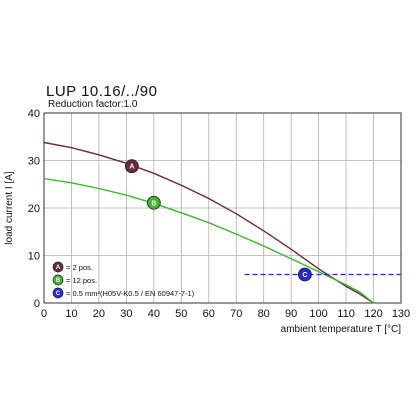  I want to click on y-tick-label: 40, so click(34, 114).